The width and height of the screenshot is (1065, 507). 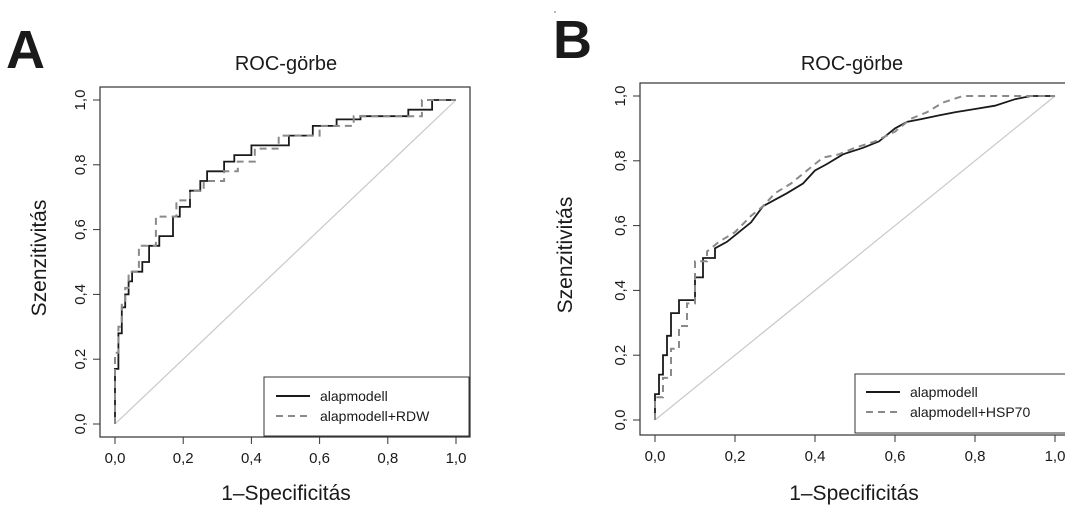 What do you see at coordinates (944, 392) in the screenshot?
I see `legend-label-alapmodell-b: alapmodell` at bounding box center [944, 392].